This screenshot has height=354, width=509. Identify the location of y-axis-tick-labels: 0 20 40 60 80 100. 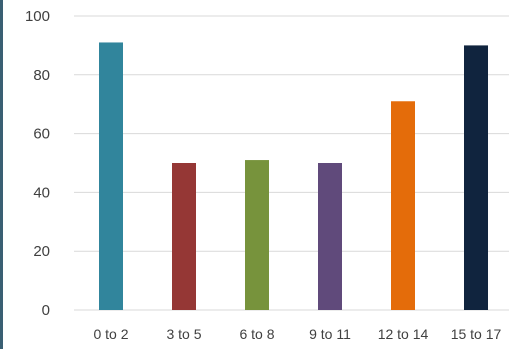
(37, 163).